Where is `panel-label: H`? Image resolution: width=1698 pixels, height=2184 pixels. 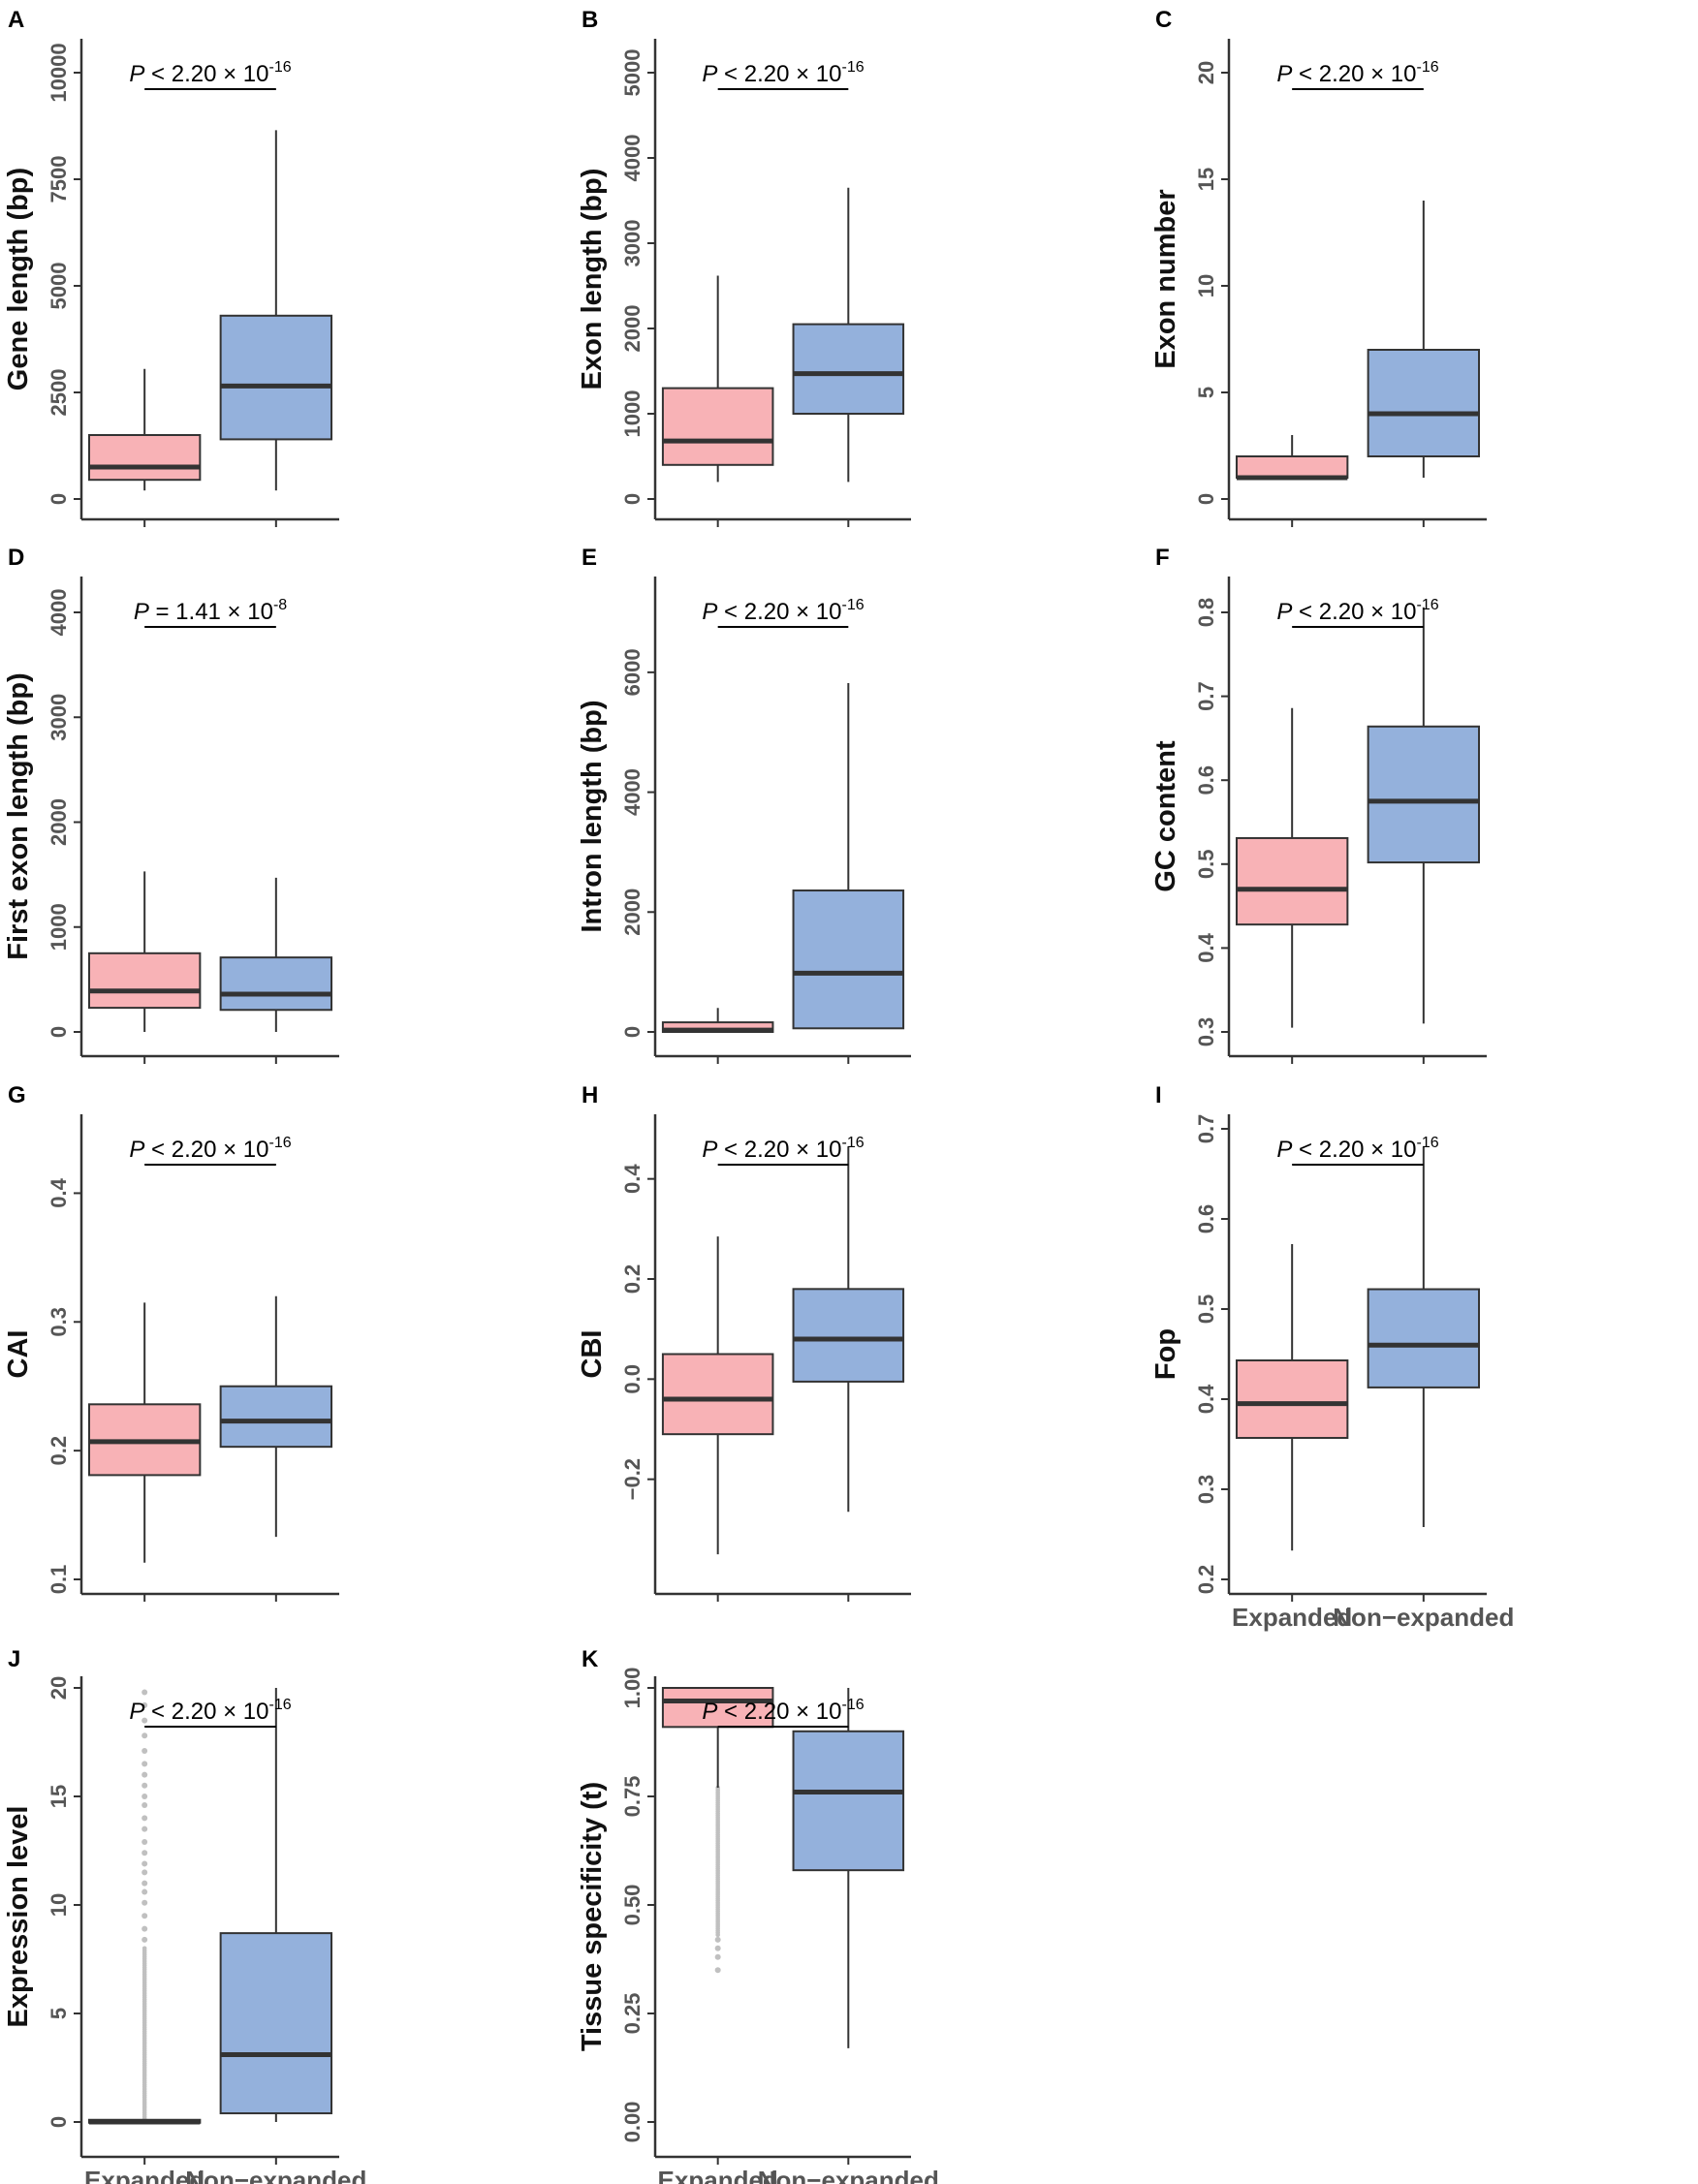 panel-label: H is located at coordinates (590, 1095).